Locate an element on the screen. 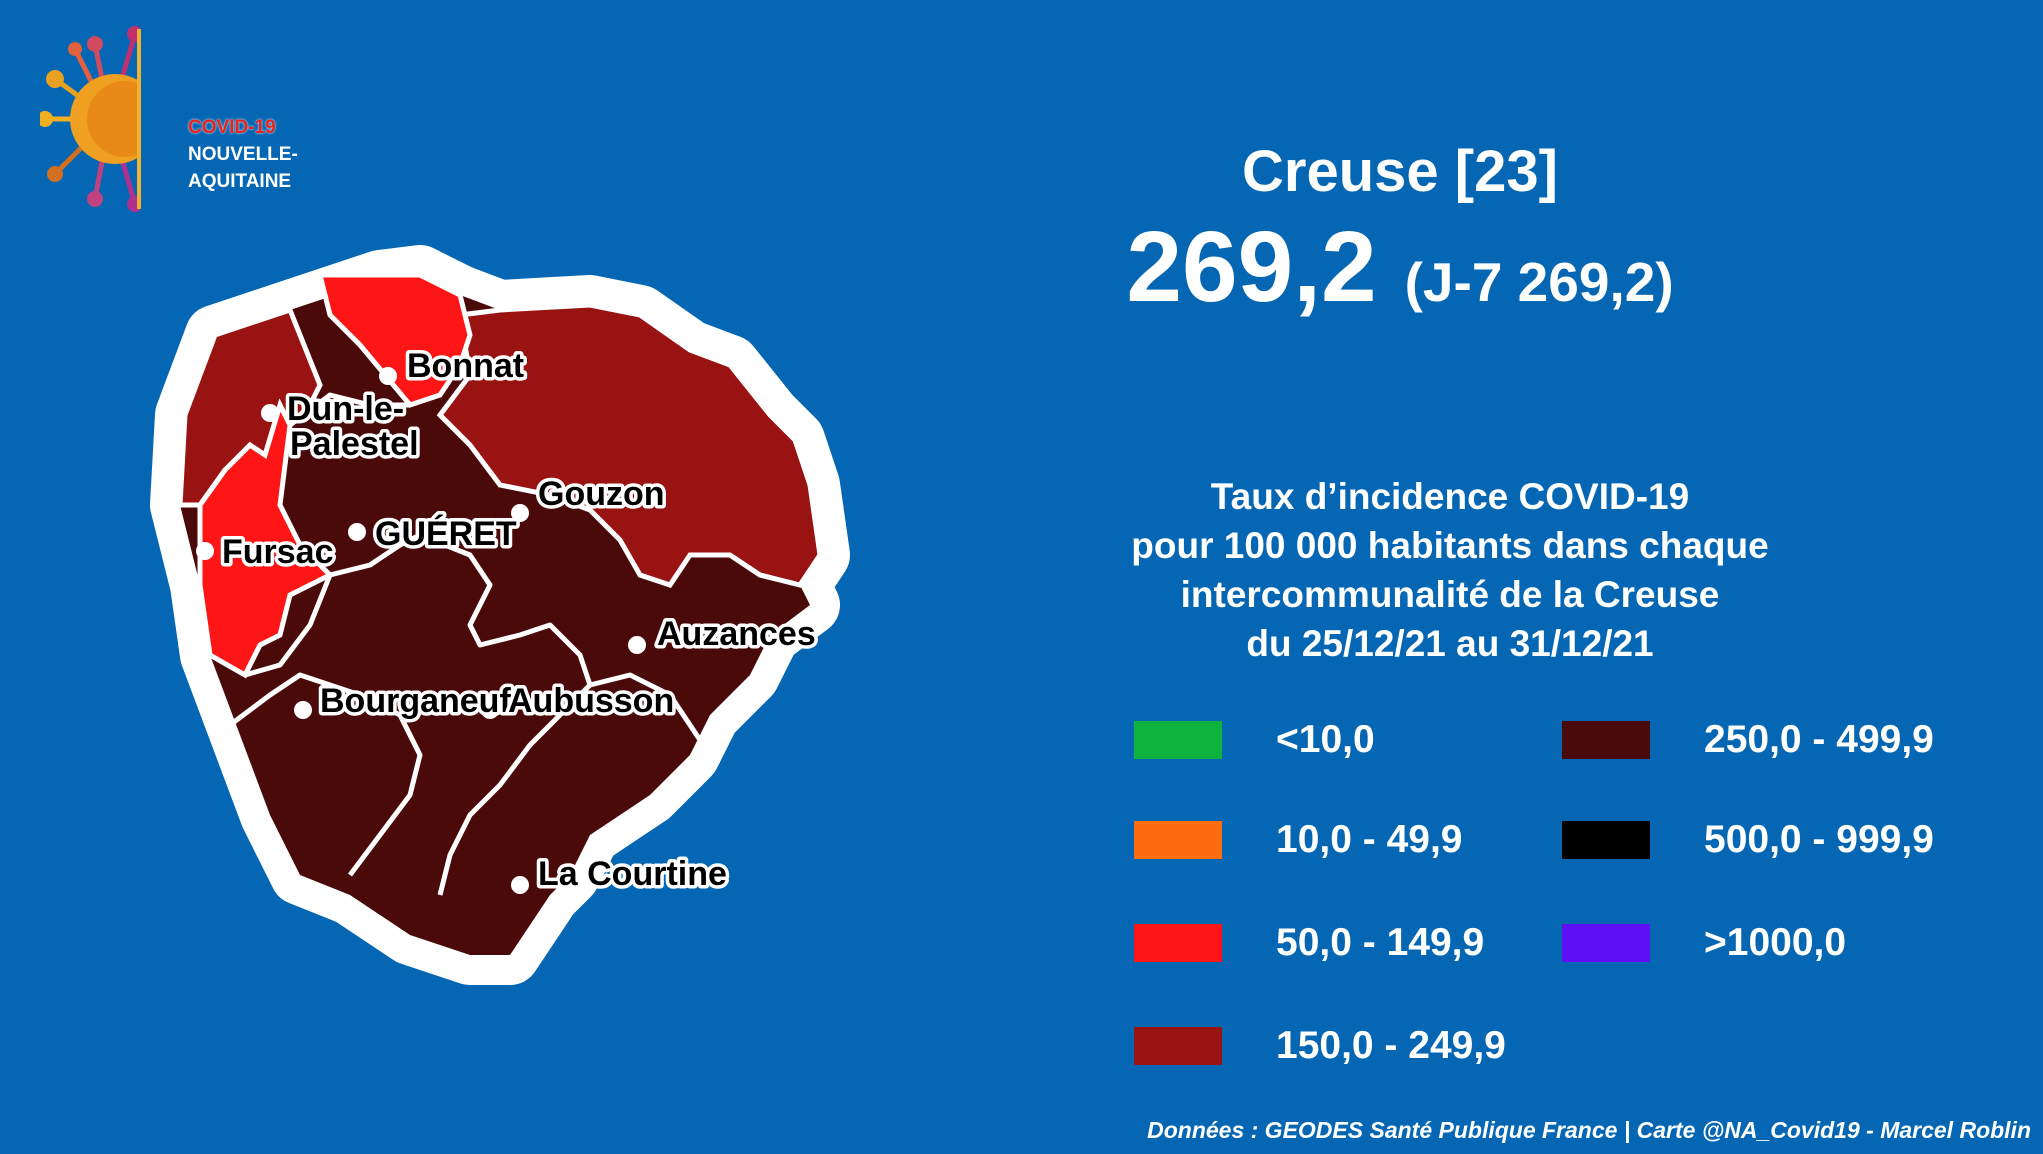  town-dot-bonnat is located at coordinates (388, 376).